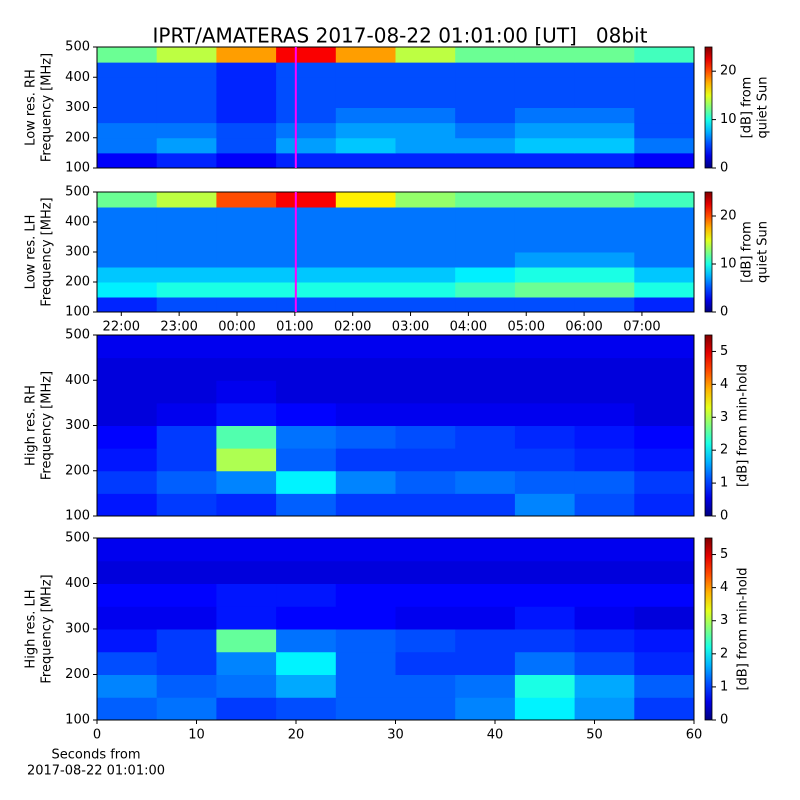 The height and width of the screenshot is (800, 800). What do you see at coordinates (763, 107) in the screenshot?
I see `colorbar-label: quiet Sun` at bounding box center [763, 107].